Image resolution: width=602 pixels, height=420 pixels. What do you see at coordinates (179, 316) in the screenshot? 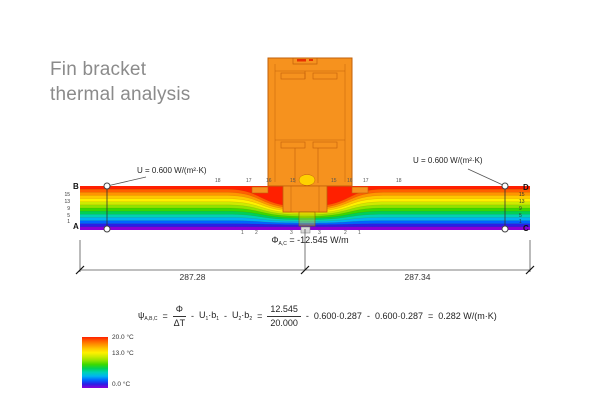
I see `phi-over-dt-fraction: Φ ΔT` at bounding box center [179, 316].